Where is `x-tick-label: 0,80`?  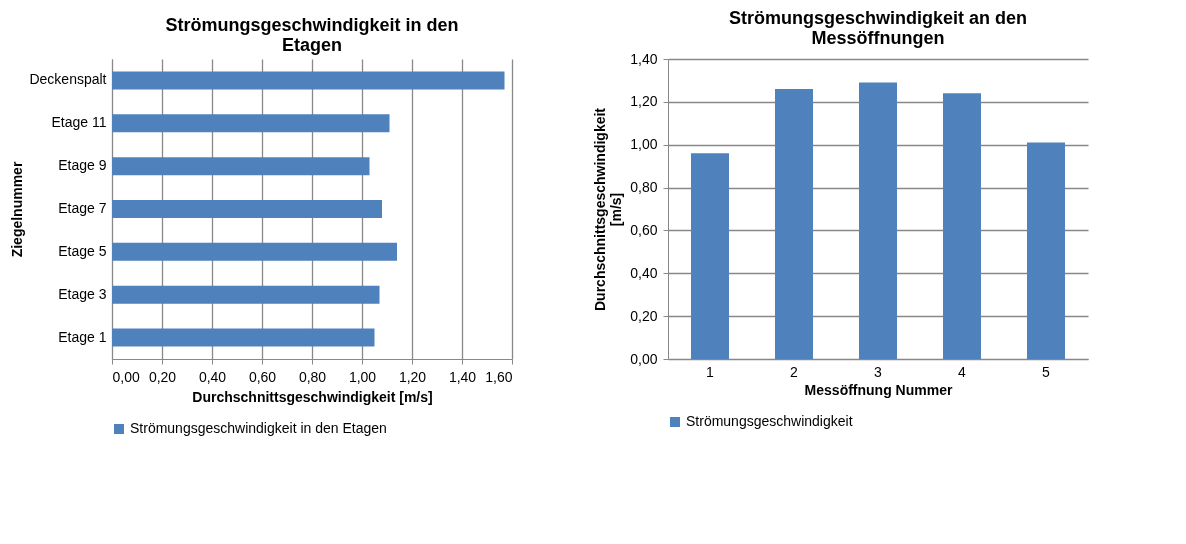 x-tick-label: 0,80 is located at coordinates (312, 376).